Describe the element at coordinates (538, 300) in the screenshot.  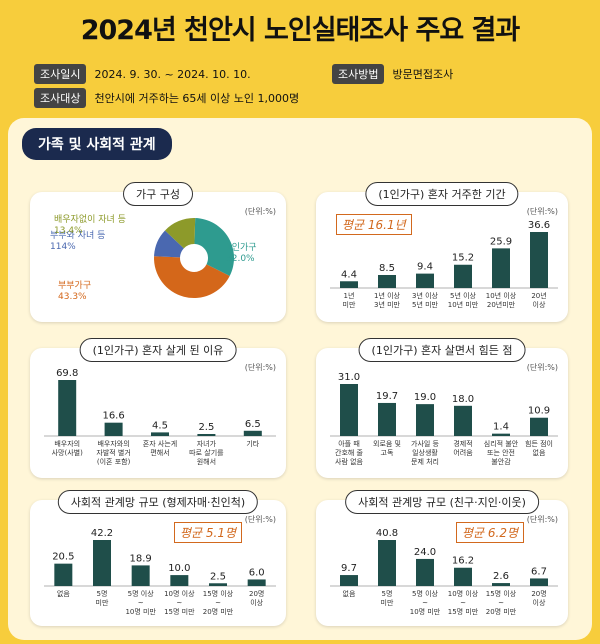
I see `category-label: 20년 이상` at that location.